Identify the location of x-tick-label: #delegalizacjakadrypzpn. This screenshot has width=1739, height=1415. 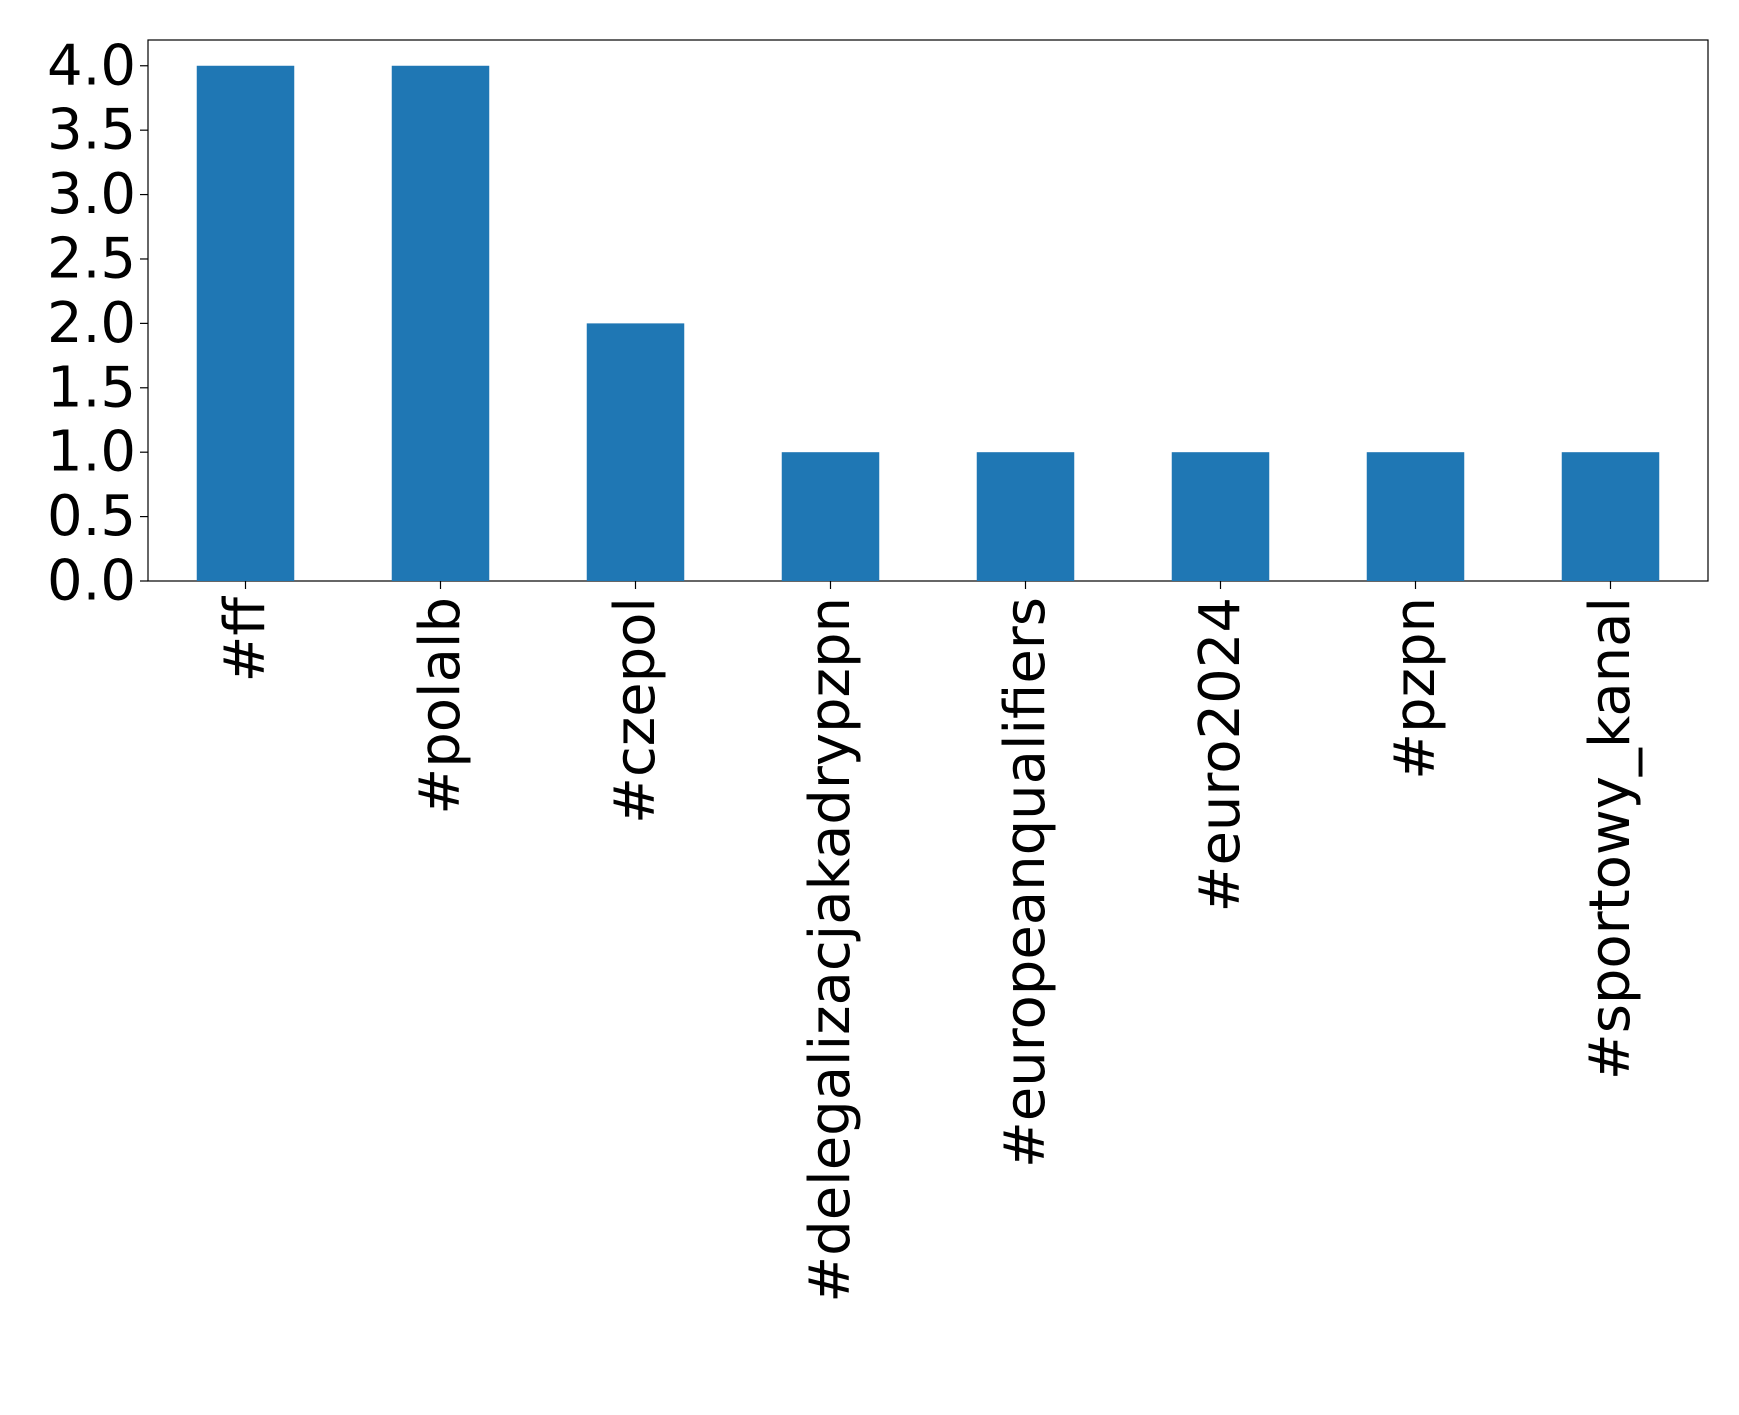
(830, 950).